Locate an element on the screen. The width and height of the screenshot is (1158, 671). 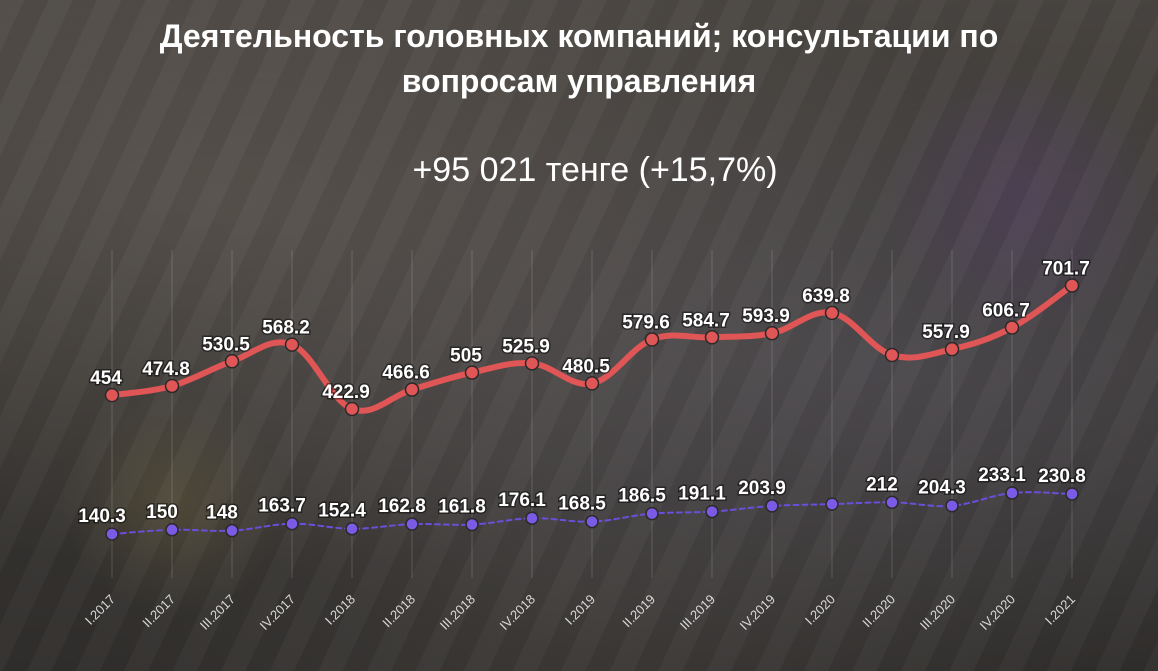
series-1-label-14: 204.3 is located at coordinates (942, 488).